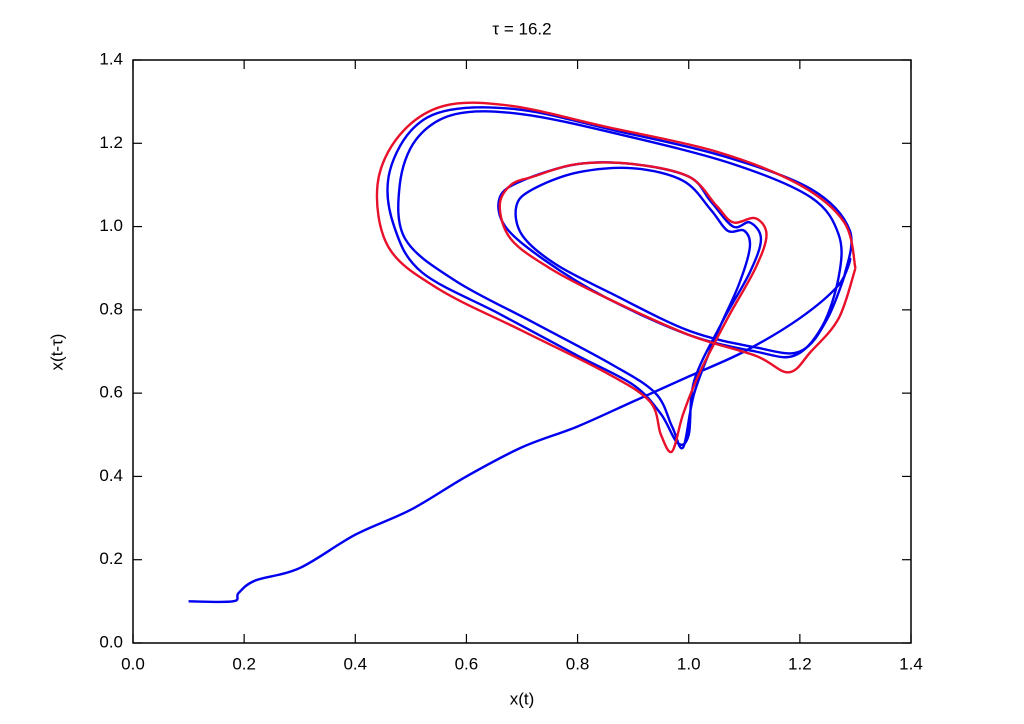 This screenshot has height=724, width=1024. What do you see at coordinates (133, 663) in the screenshot?
I see `x-tick-label: 0.0` at bounding box center [133, 663].